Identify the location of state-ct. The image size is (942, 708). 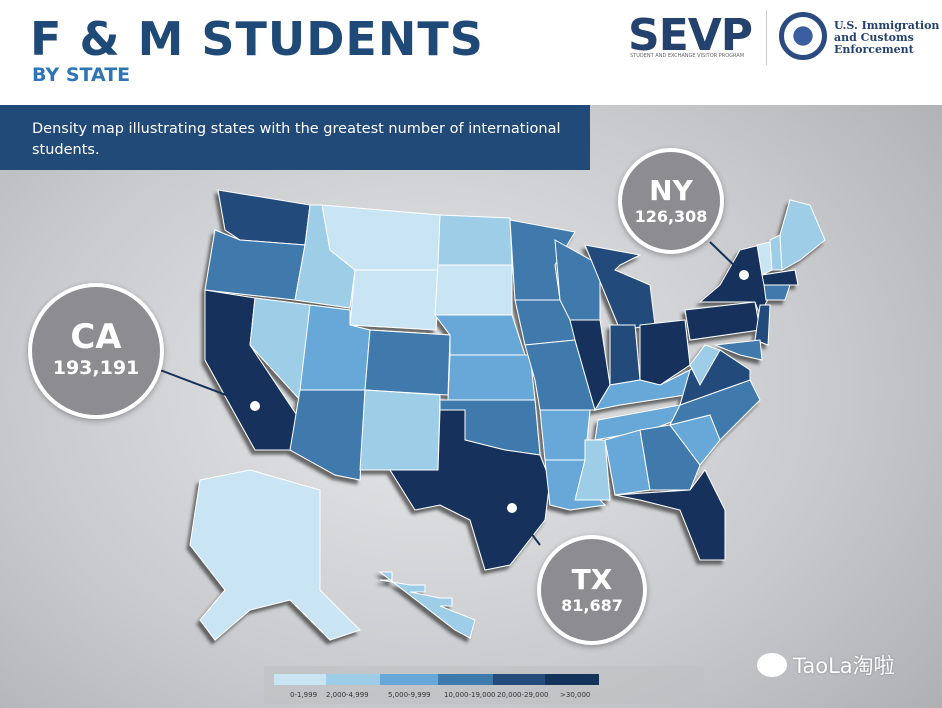
(777, 292).